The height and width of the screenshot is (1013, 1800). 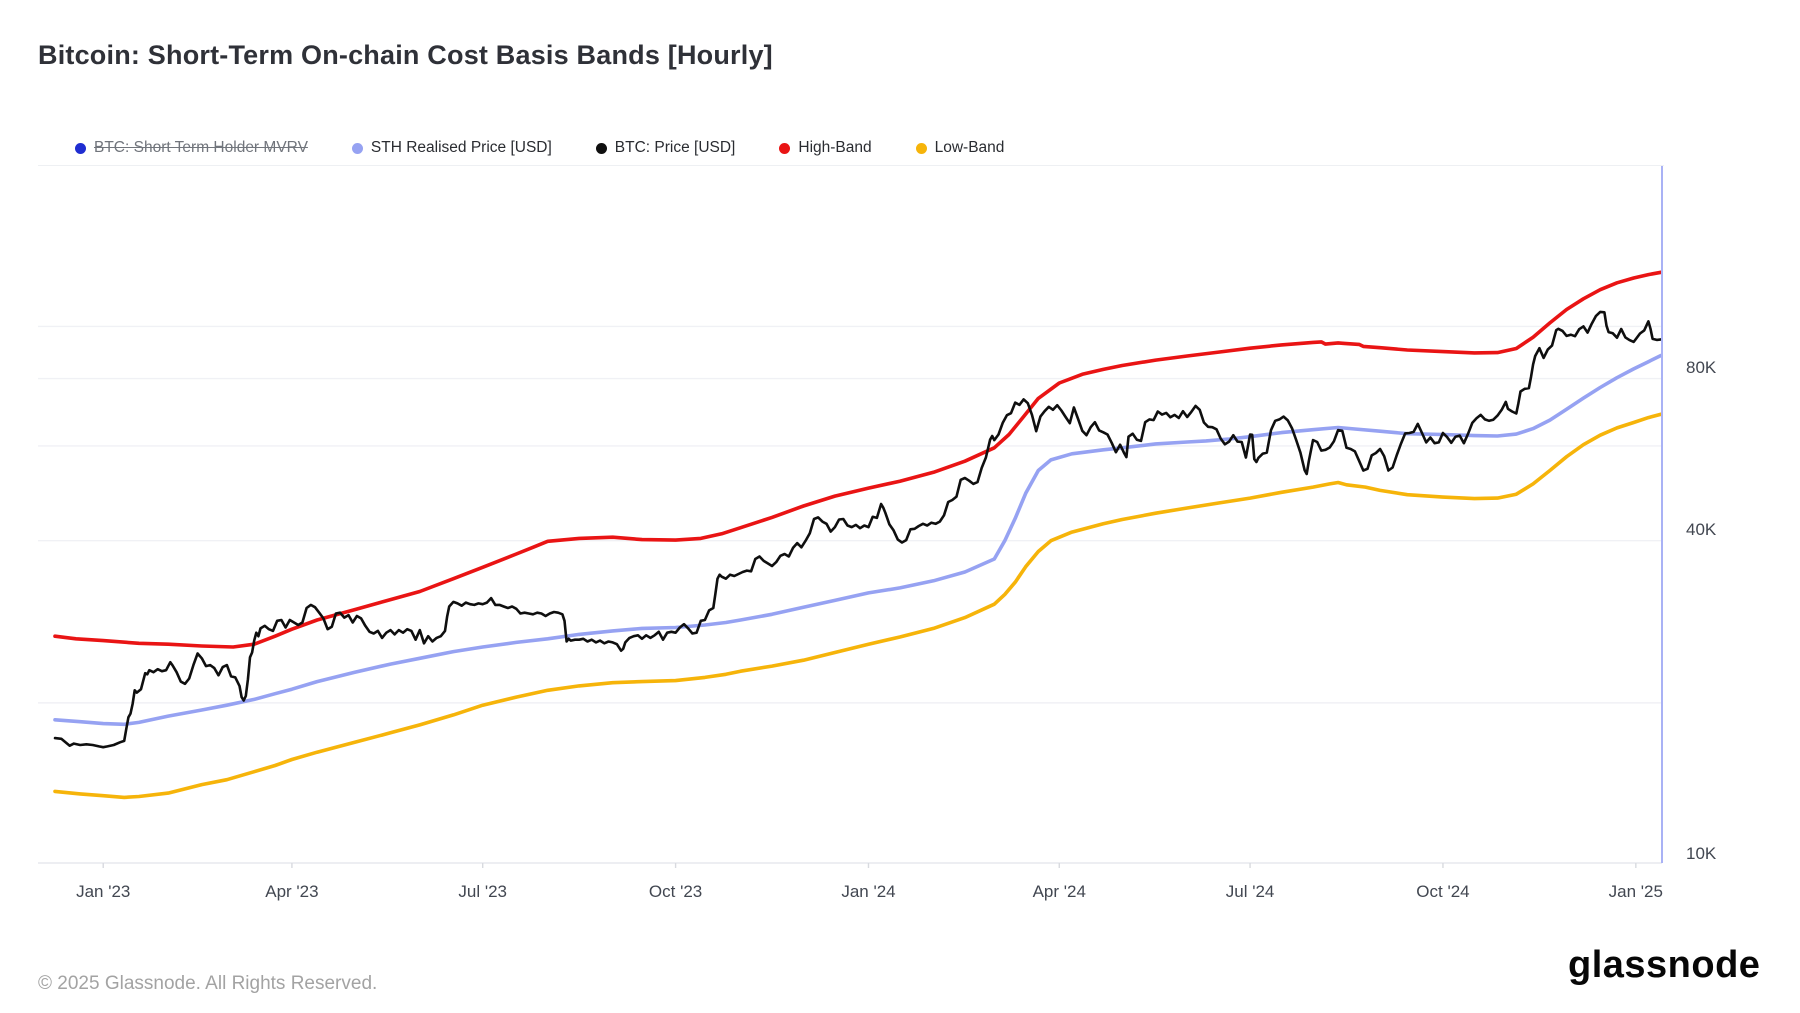 I want to click on legend-item-sth-realised-price-usd: STH Realised Price [USD], so click(x=451, y=148).